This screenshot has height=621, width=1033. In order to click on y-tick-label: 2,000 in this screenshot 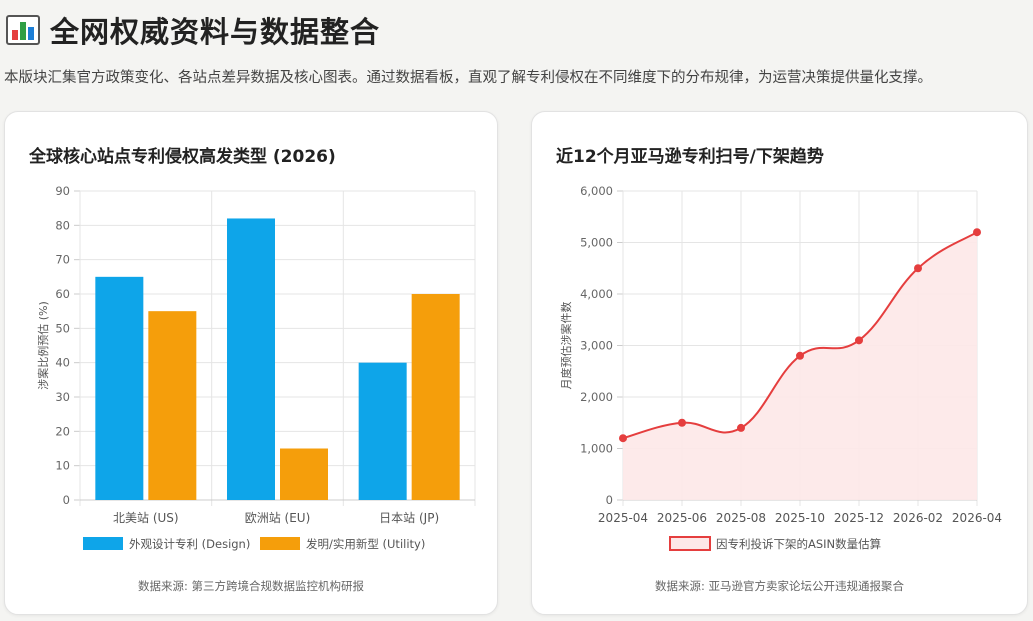, I will do `click(596, 397)`.